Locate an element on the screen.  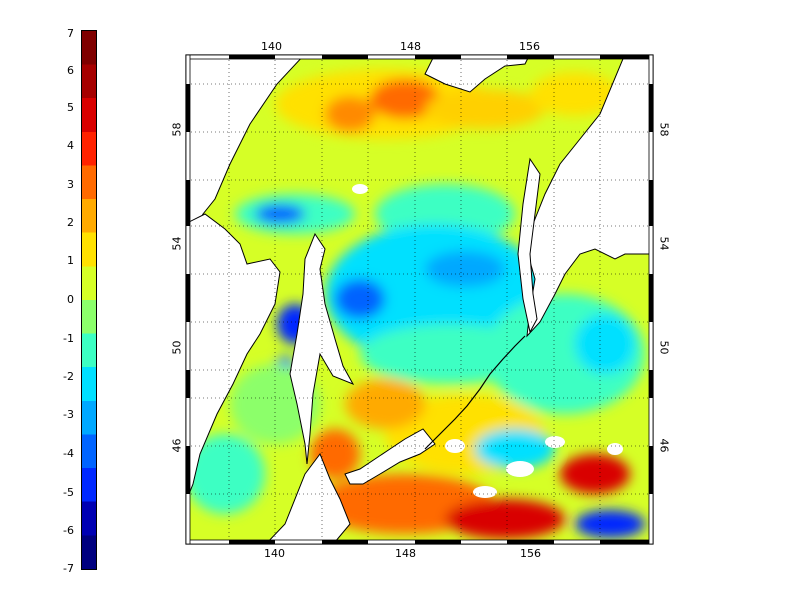
colorbar is located at coordinates (89, 300).